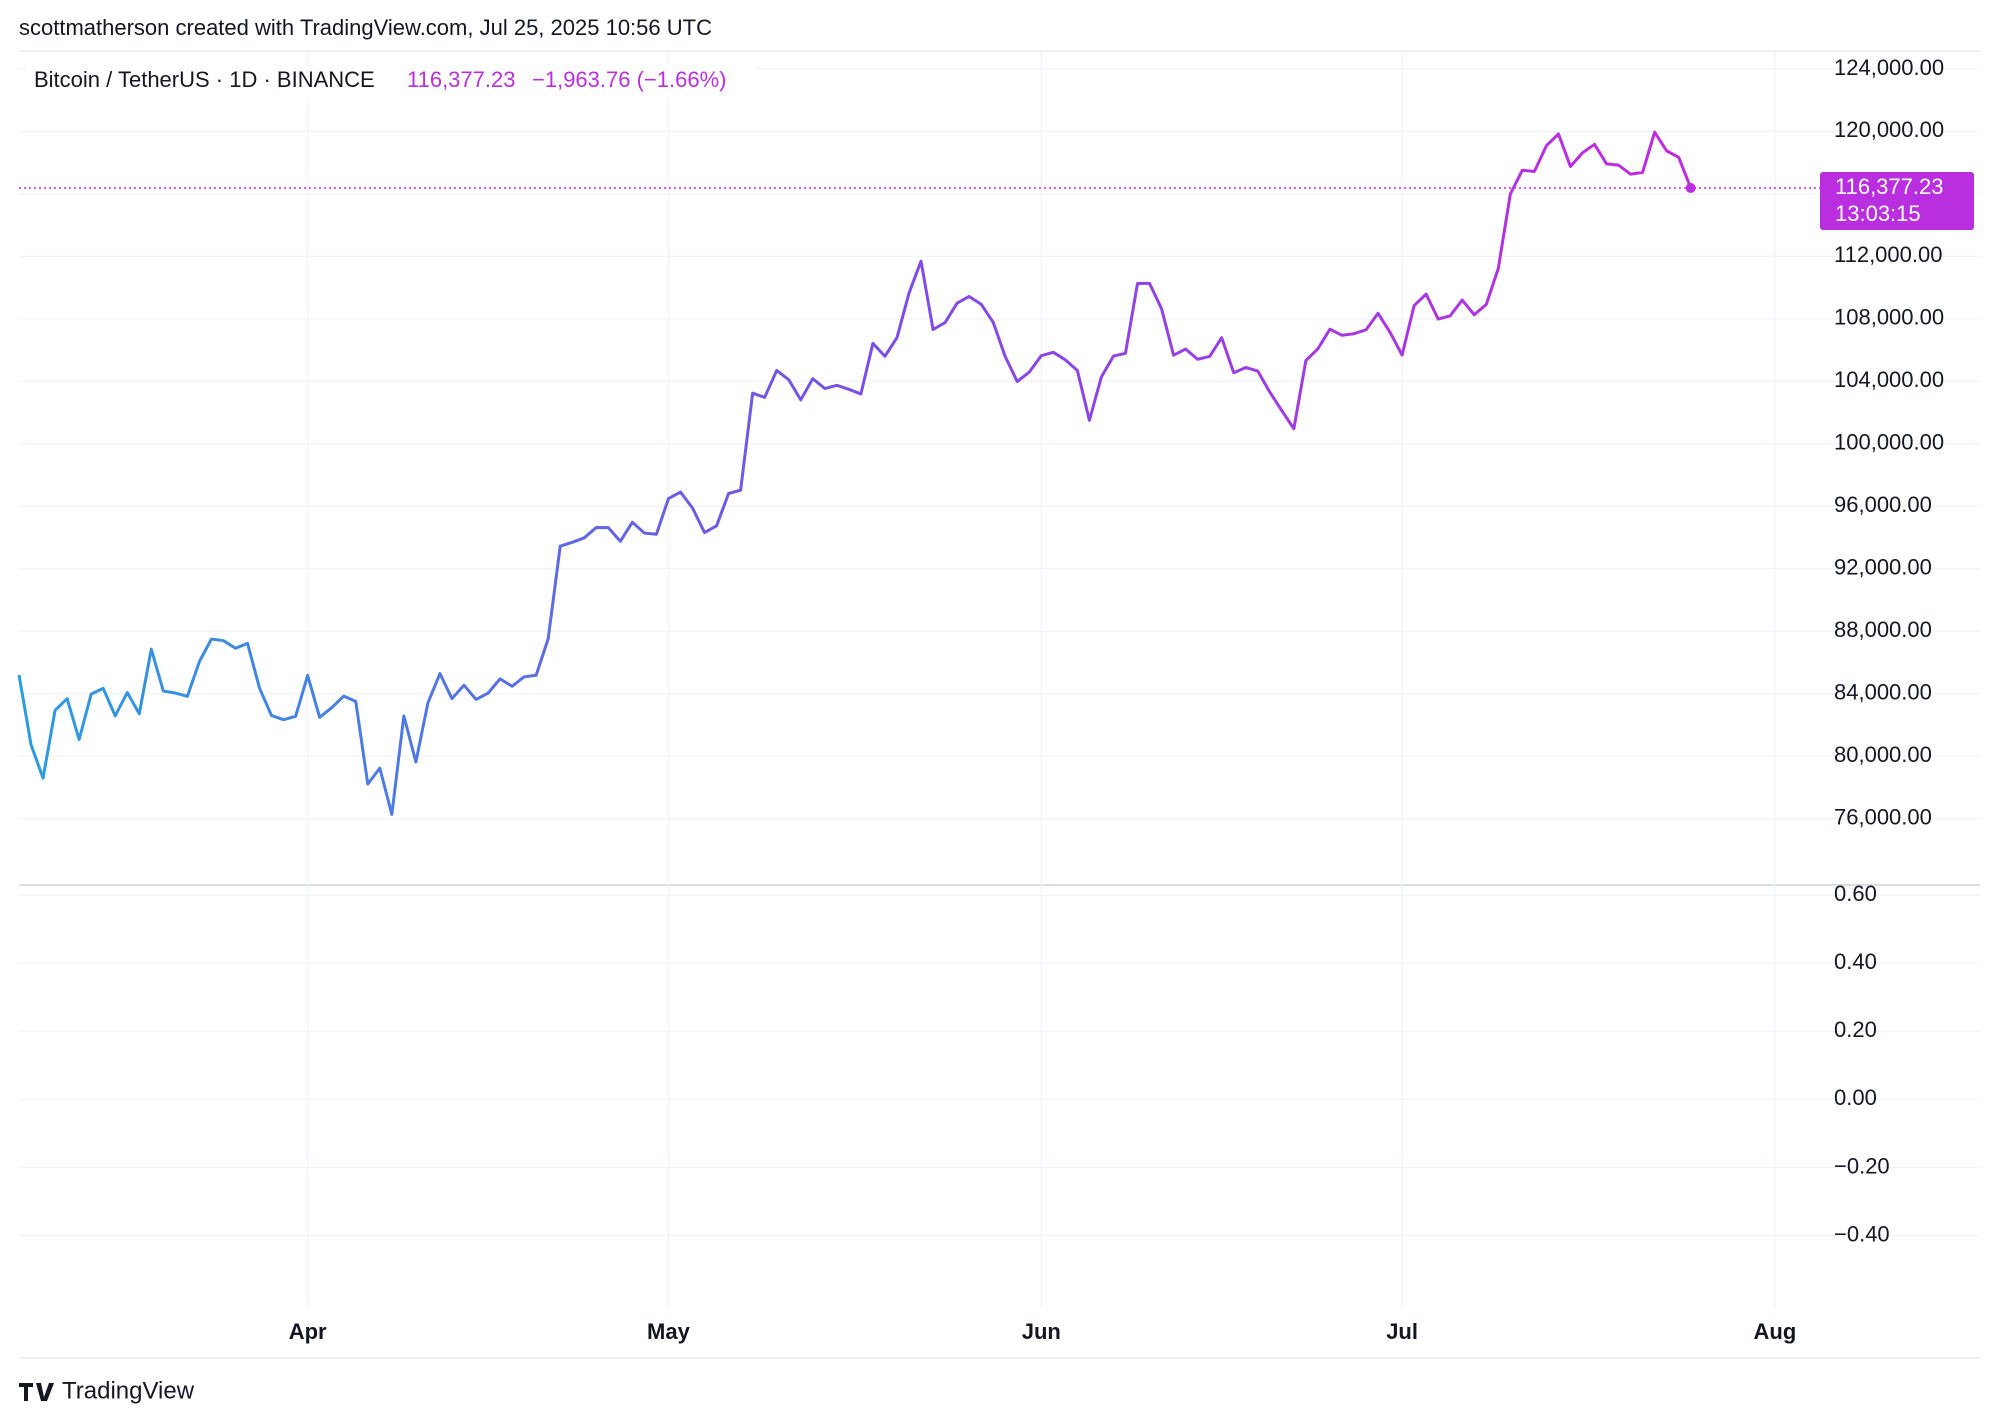 The image size is (2000, 1425). I want to click on x-tick-label: May, so click(669, 1331).